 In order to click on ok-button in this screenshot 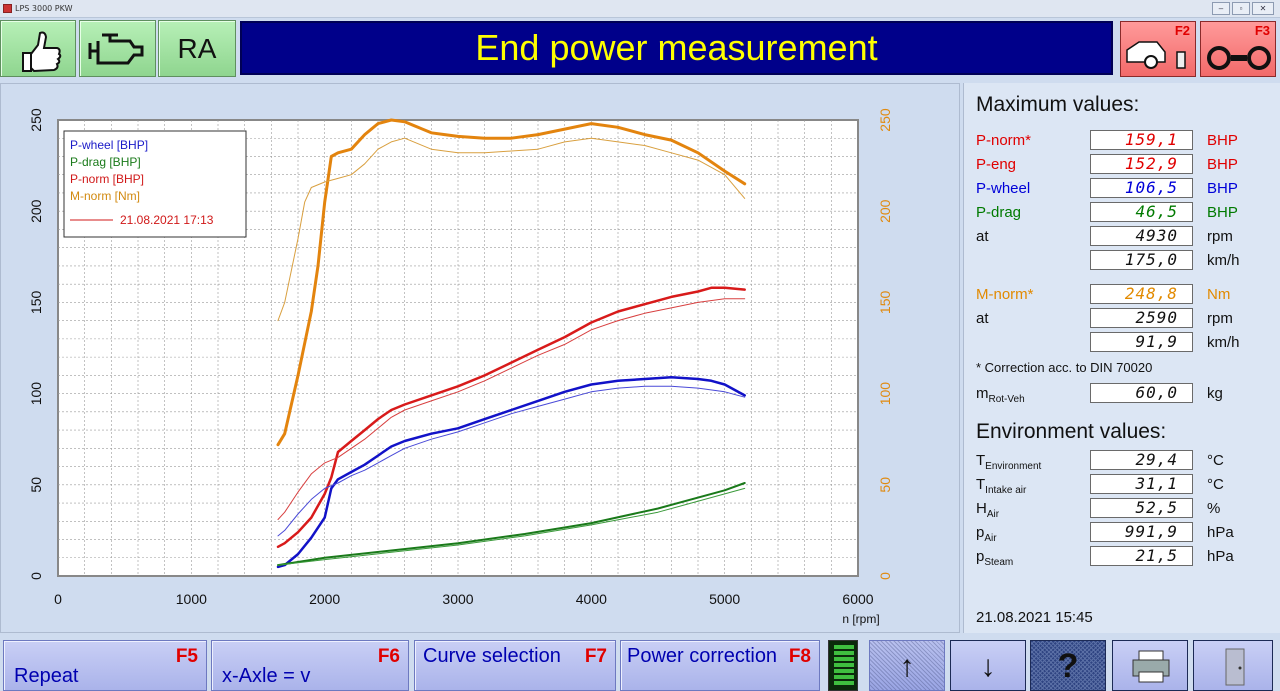, I will do `click(38, 48)`.